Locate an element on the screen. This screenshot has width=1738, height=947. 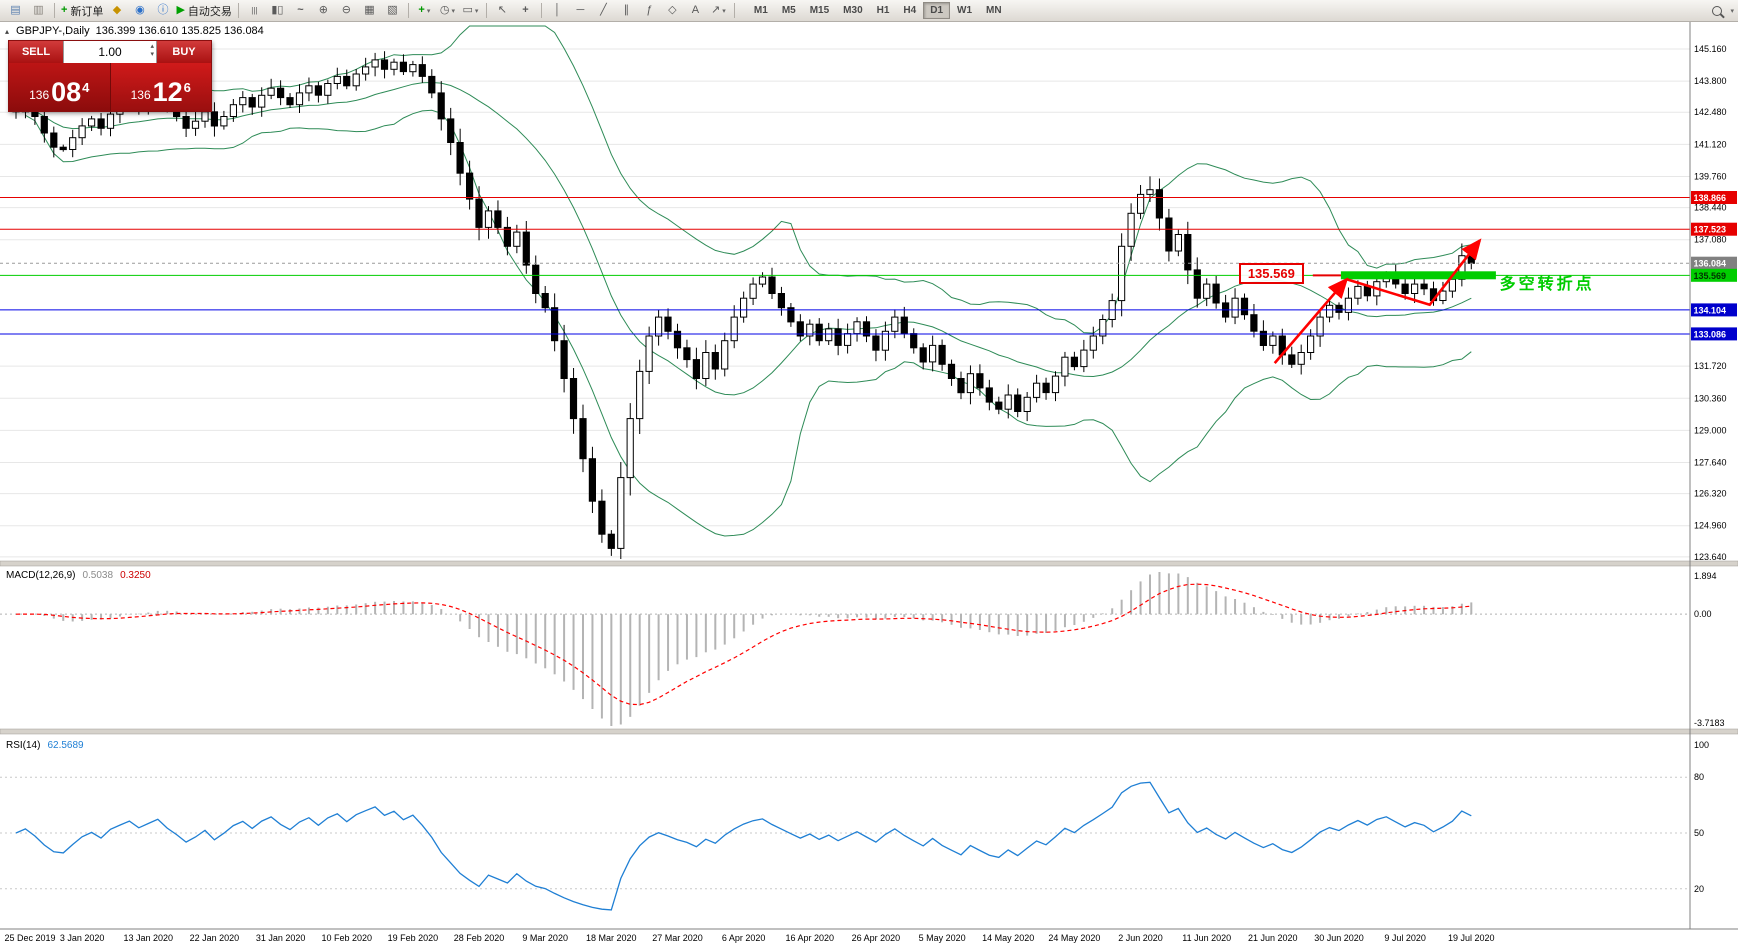
crosshair-button: + is located at coordinates (525, 11).